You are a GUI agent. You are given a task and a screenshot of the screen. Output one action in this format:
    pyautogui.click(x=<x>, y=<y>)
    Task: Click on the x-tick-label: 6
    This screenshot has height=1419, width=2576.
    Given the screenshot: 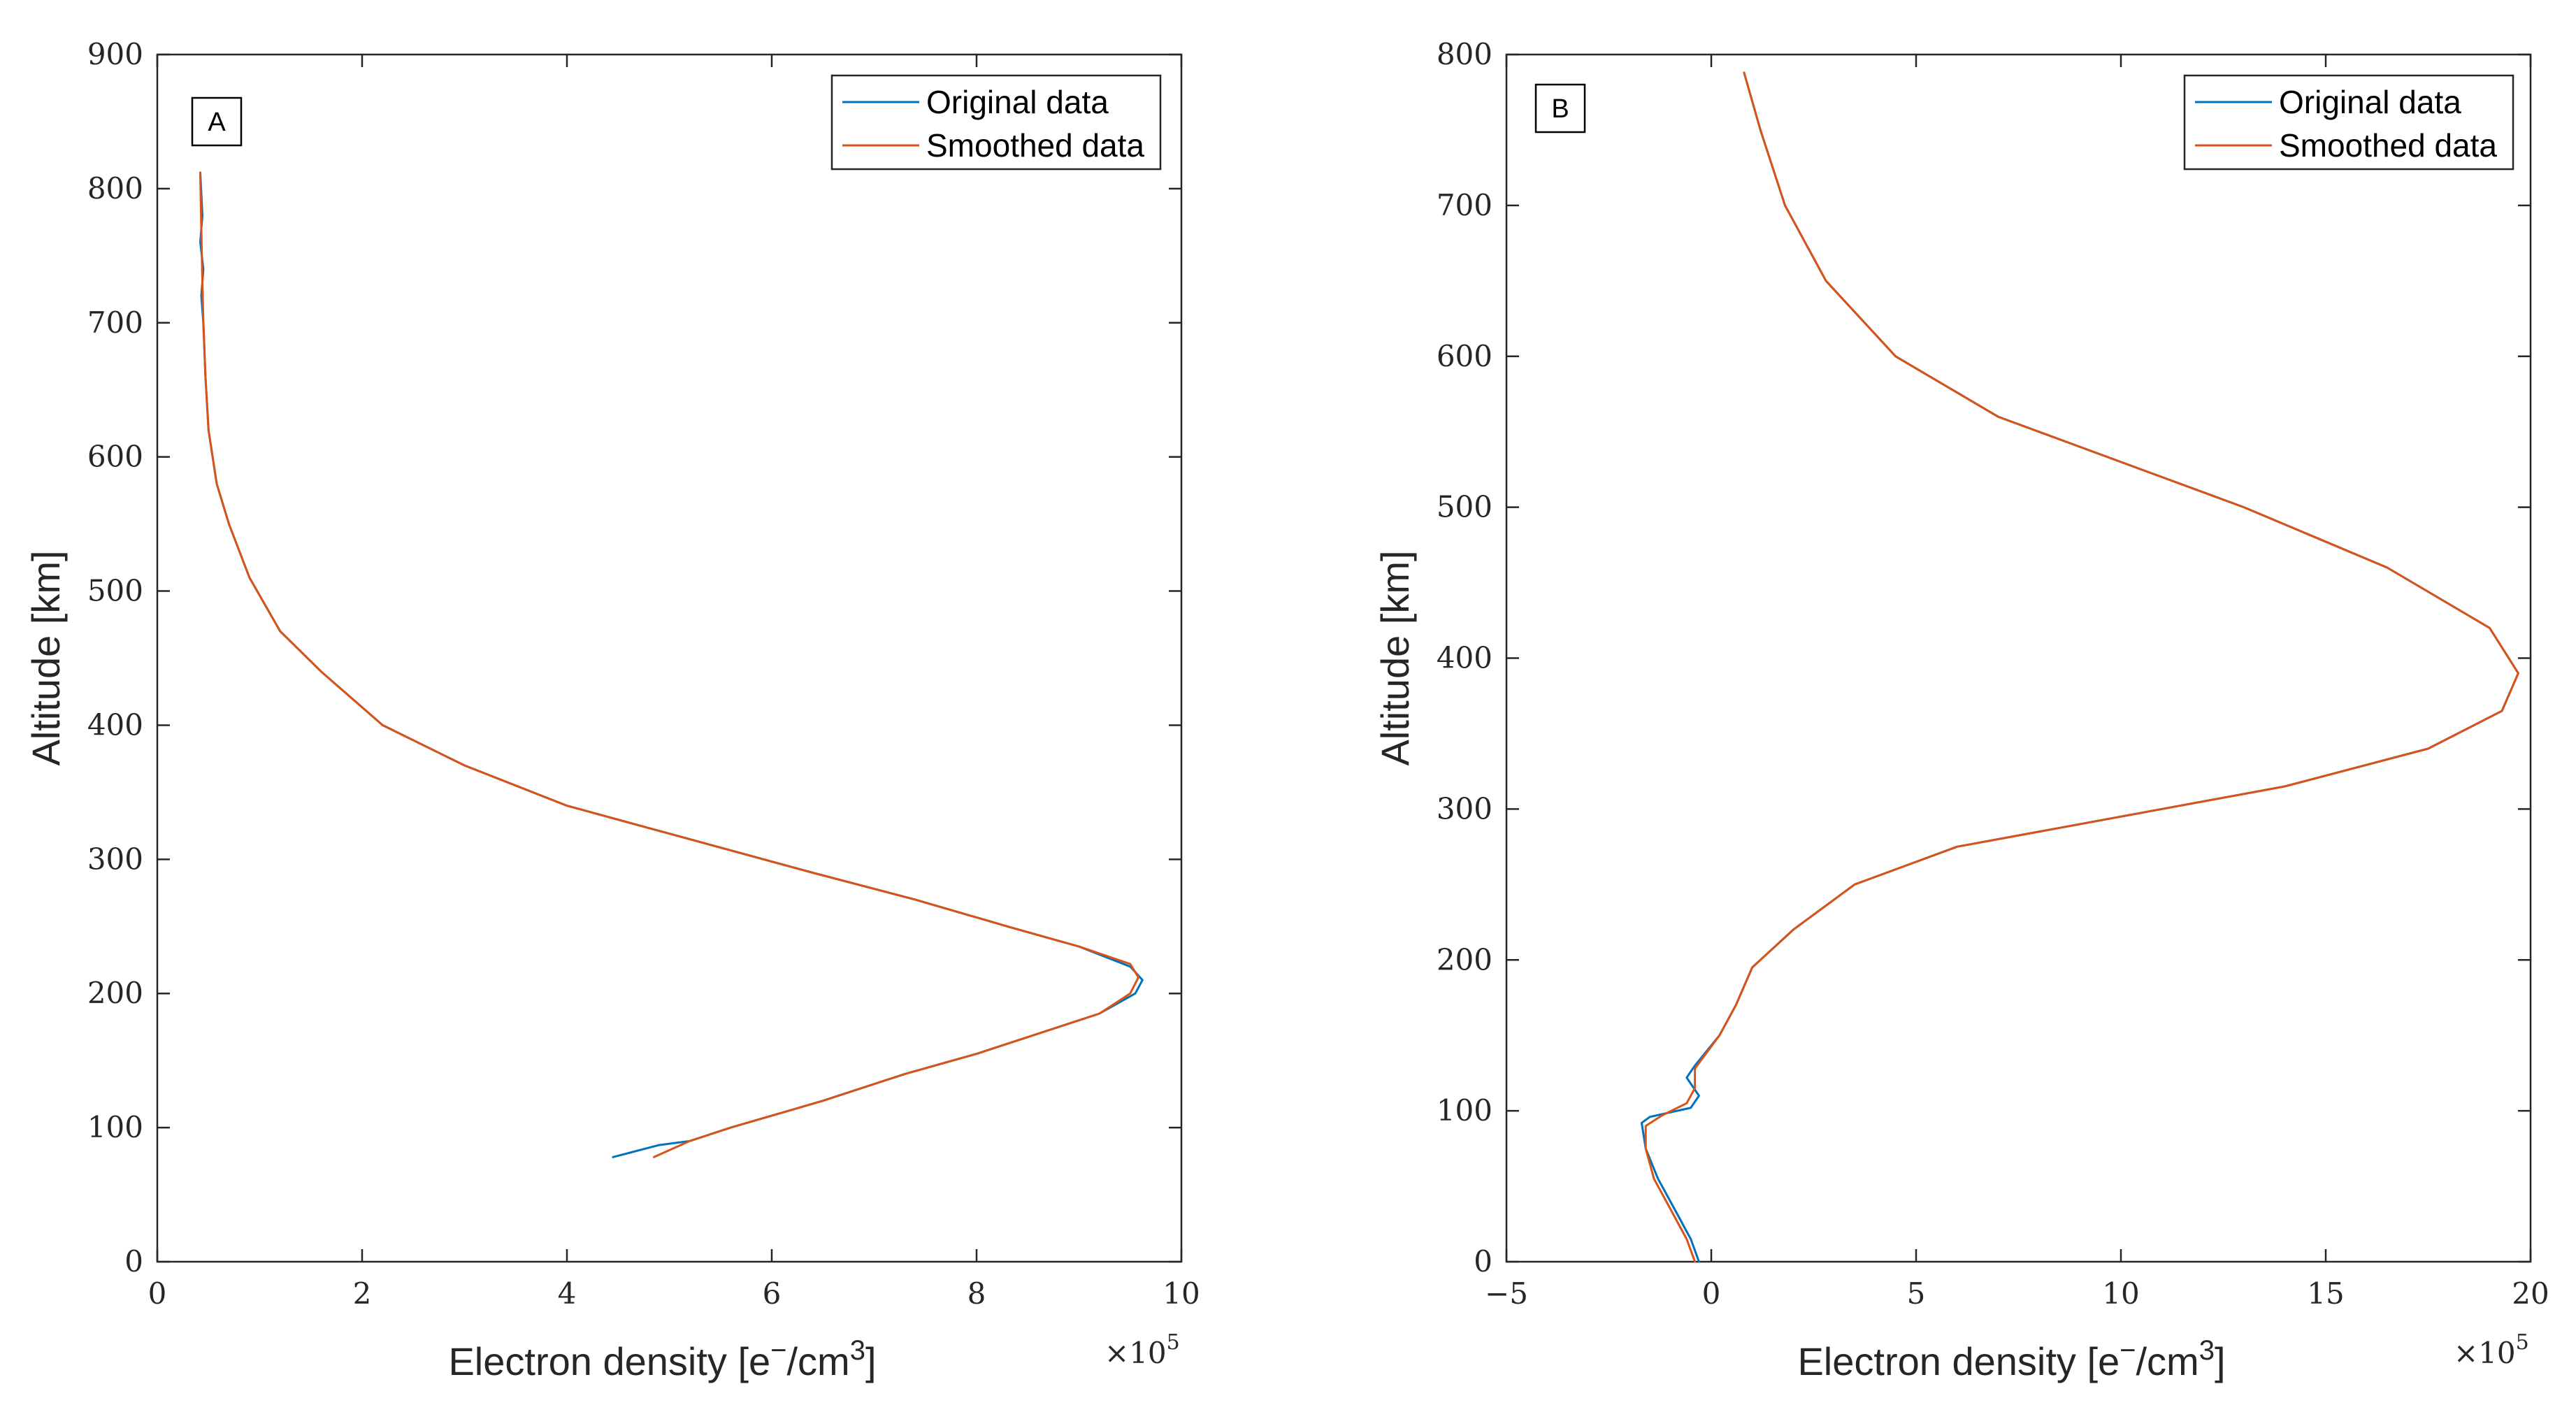 What is the action you would take?
    pyautogui.click(x=772, y=1293)
    